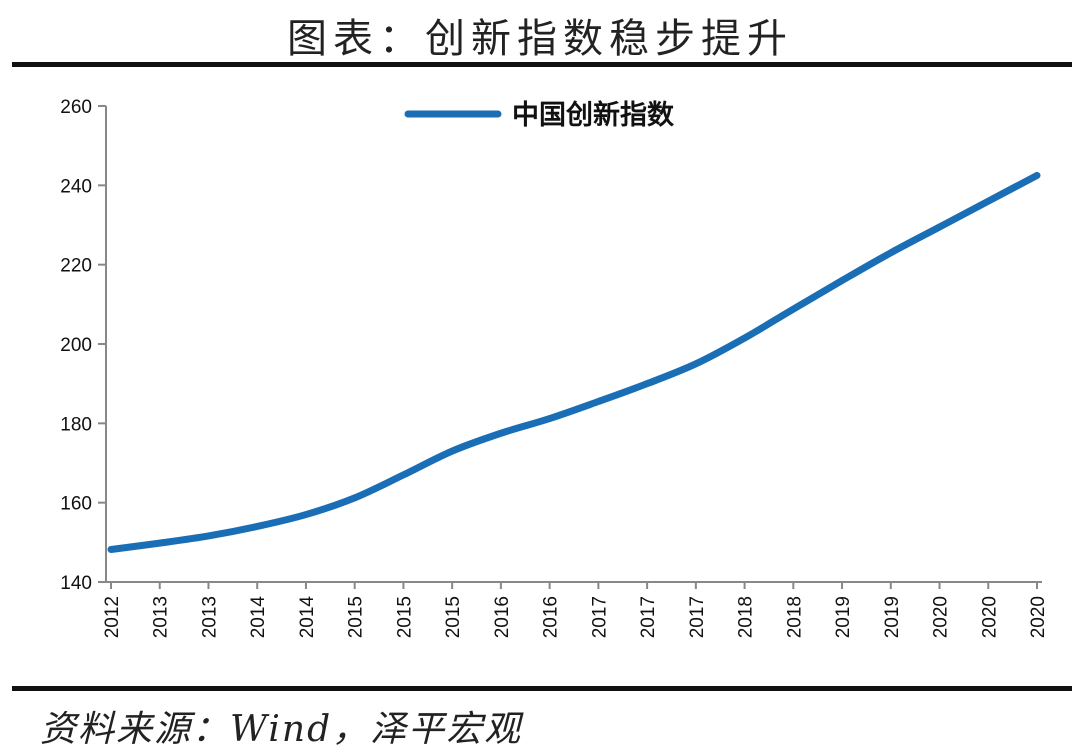 The width and height of the screenshot is (1080, 752). Describe the element at coordinates (76, 107) in the screenshot. I see `y-tick-label: 260` at that location.